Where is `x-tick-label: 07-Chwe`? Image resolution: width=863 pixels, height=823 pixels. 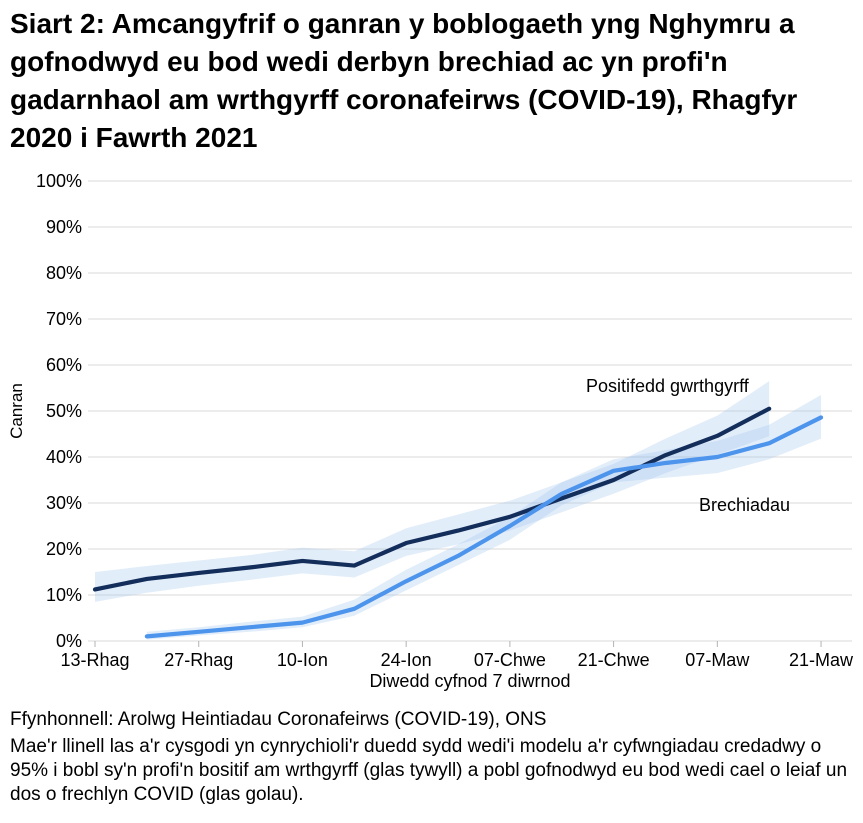 x-tick-label: 07-Chwe is located at coordinates (510, 660).